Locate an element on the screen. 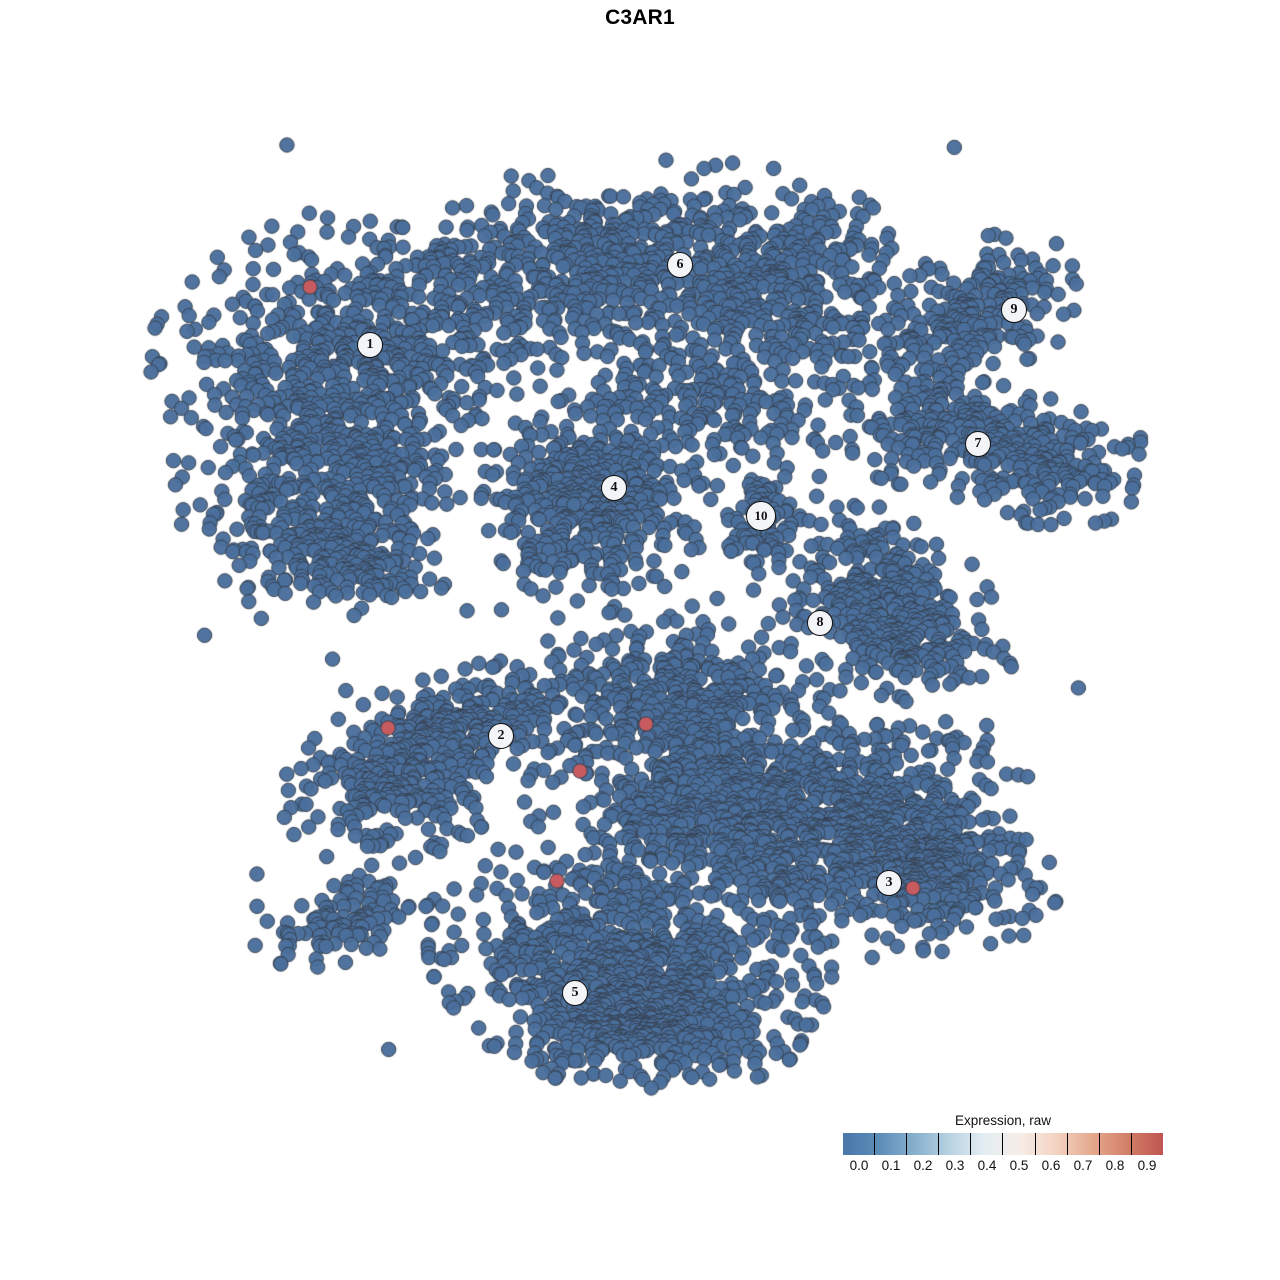 This screenshot has width=1280, height=1280. colorbar-tick-label: 0.2 is located at coordinates (923, 1165).